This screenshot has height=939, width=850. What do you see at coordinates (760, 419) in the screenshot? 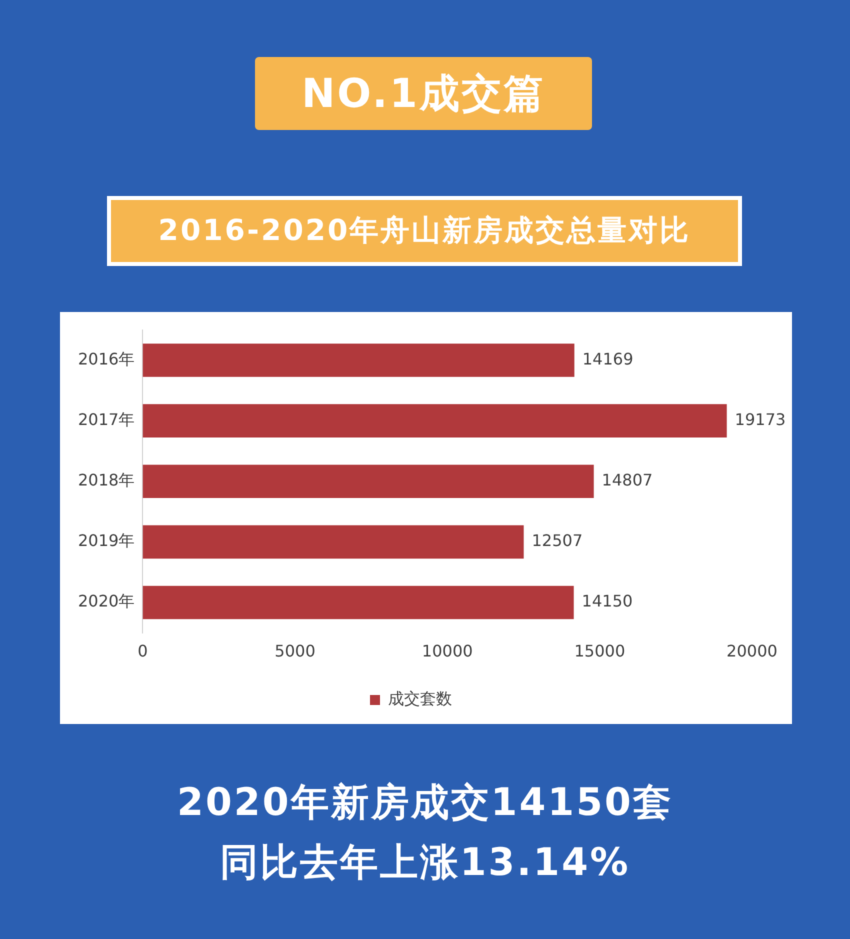
I see `data-label: 19173` at bounding box center [760, 419].